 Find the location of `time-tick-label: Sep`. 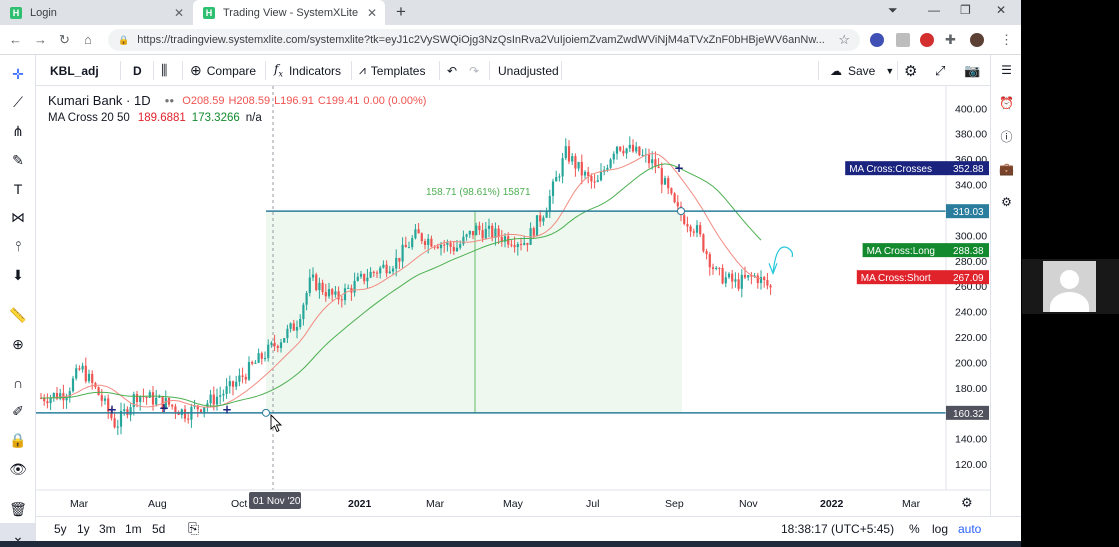

time-tick-label: Sep is located at coordinates (674, 504).